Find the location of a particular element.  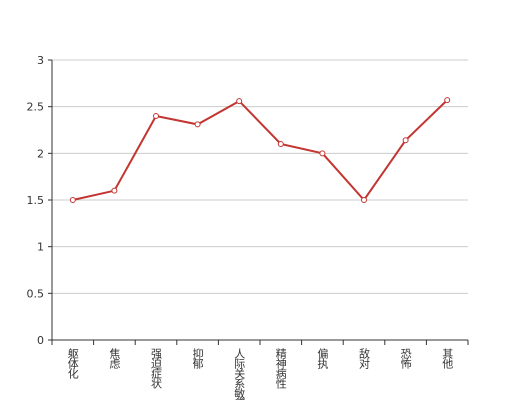

x-tick-label: 抑郁 is located at coordinates (197, 358).